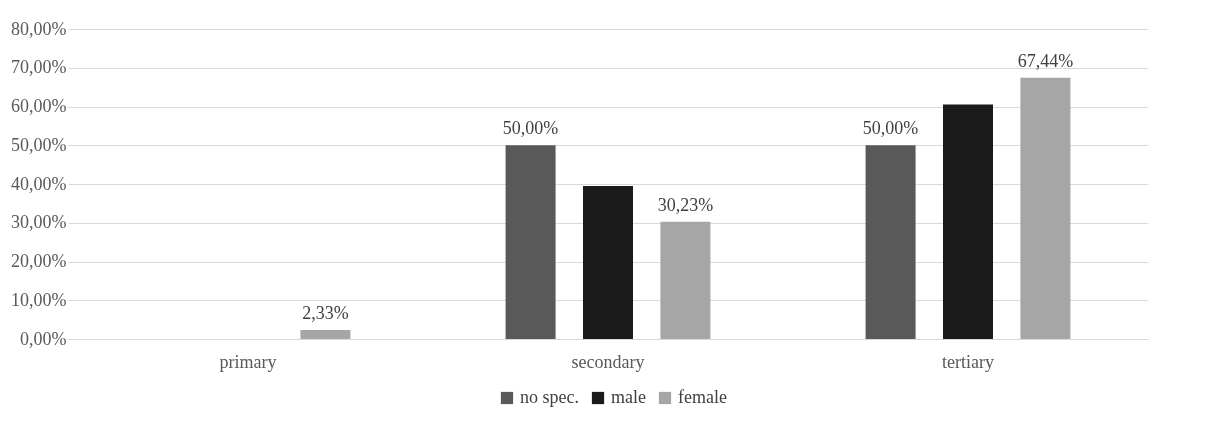 The width and height of the screenshot is (1211, 441). Describe the element at coordinates (702, 397) in the screenshot. I see `legend-label: female` at that location.